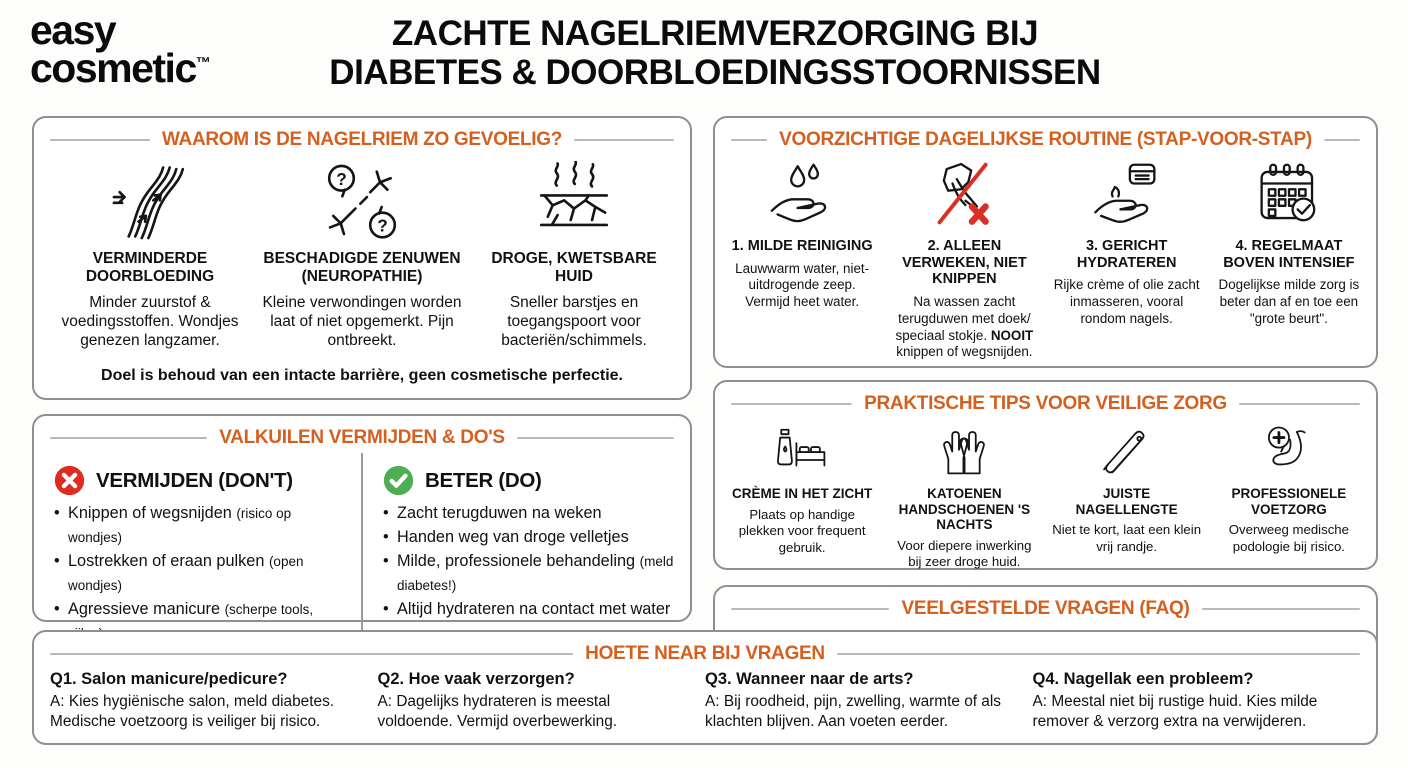 This screenshot has height=768, width=1408. I want to click on cotton-gloves-icon, so click(964, 451).